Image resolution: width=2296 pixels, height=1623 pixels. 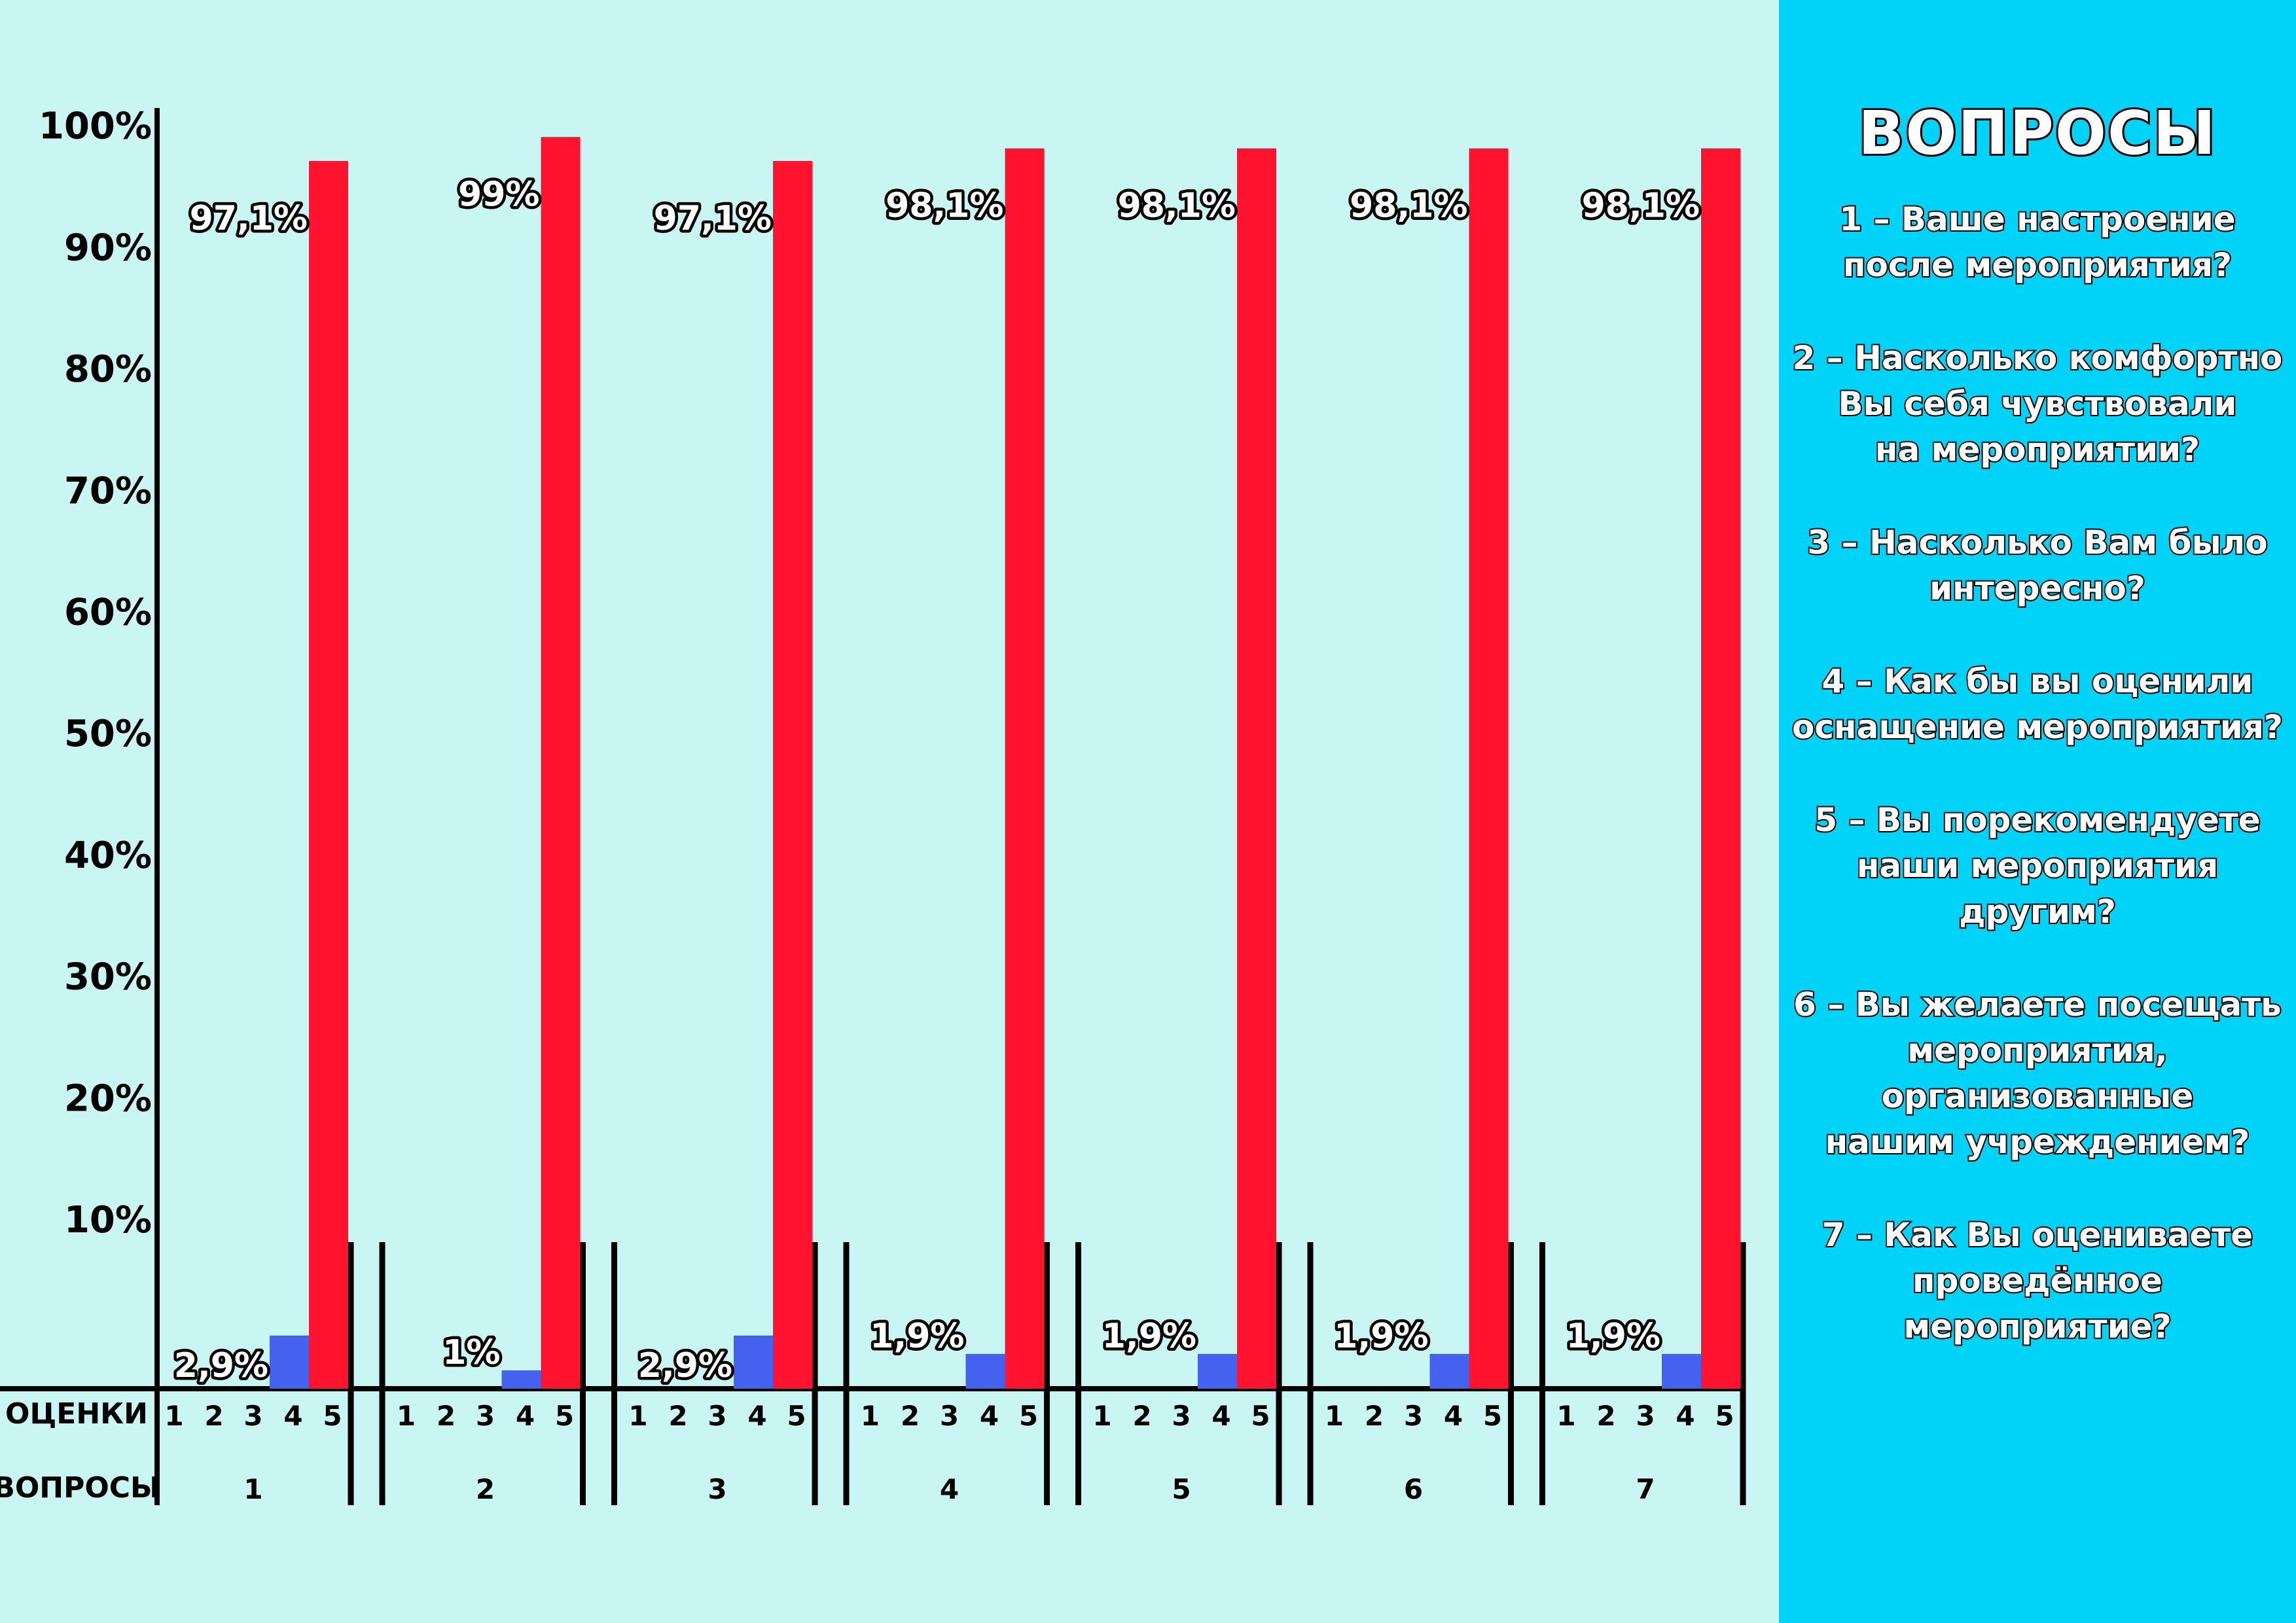 I want to click on question-number: 6, so click(x=1413, y=1489).